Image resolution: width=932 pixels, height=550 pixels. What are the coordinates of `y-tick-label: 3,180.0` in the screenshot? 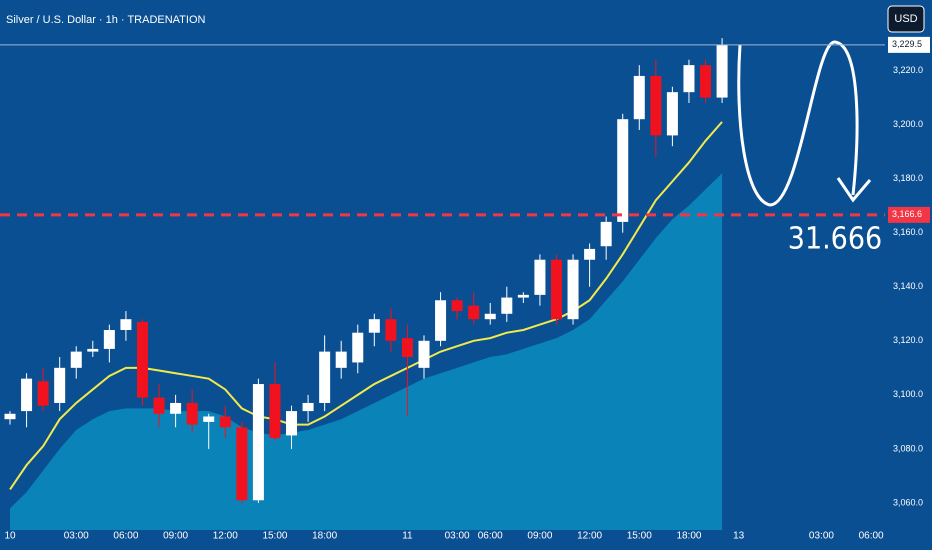 It's located at (908, 178).